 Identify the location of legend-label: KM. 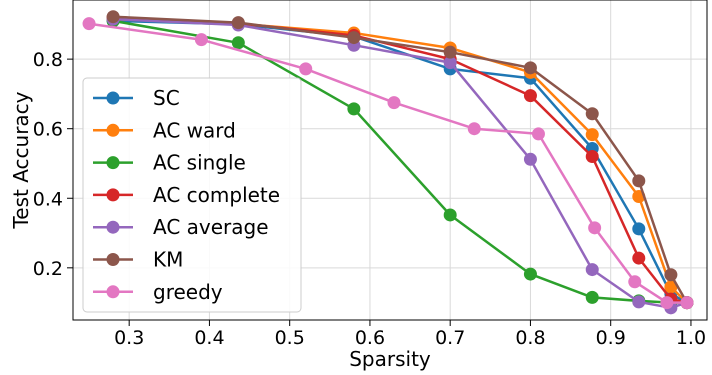
(168, 260).